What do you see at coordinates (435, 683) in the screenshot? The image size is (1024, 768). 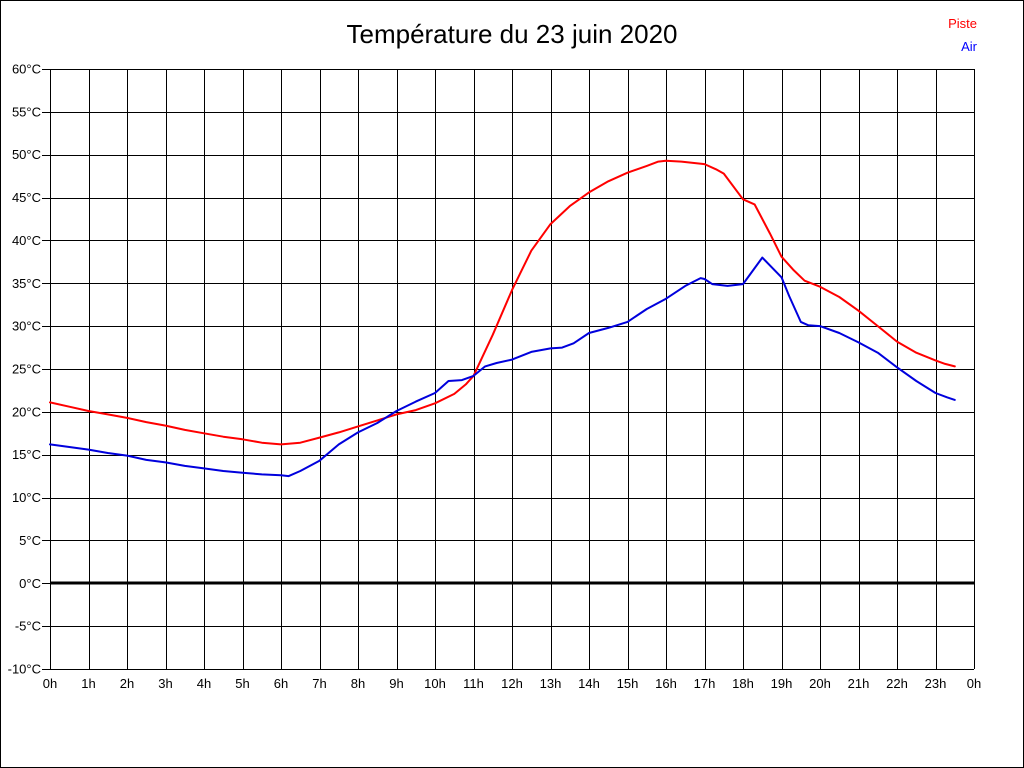 I see `svg-text: 10h` at bounding box center [435, 683].